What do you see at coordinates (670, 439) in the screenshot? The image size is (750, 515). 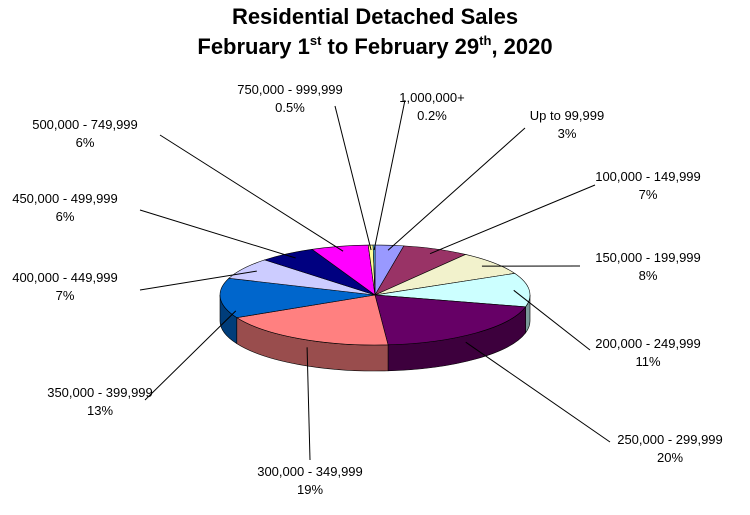 I see `slice-label: 250,000 - 299,999` at bounding box center [670, 439].